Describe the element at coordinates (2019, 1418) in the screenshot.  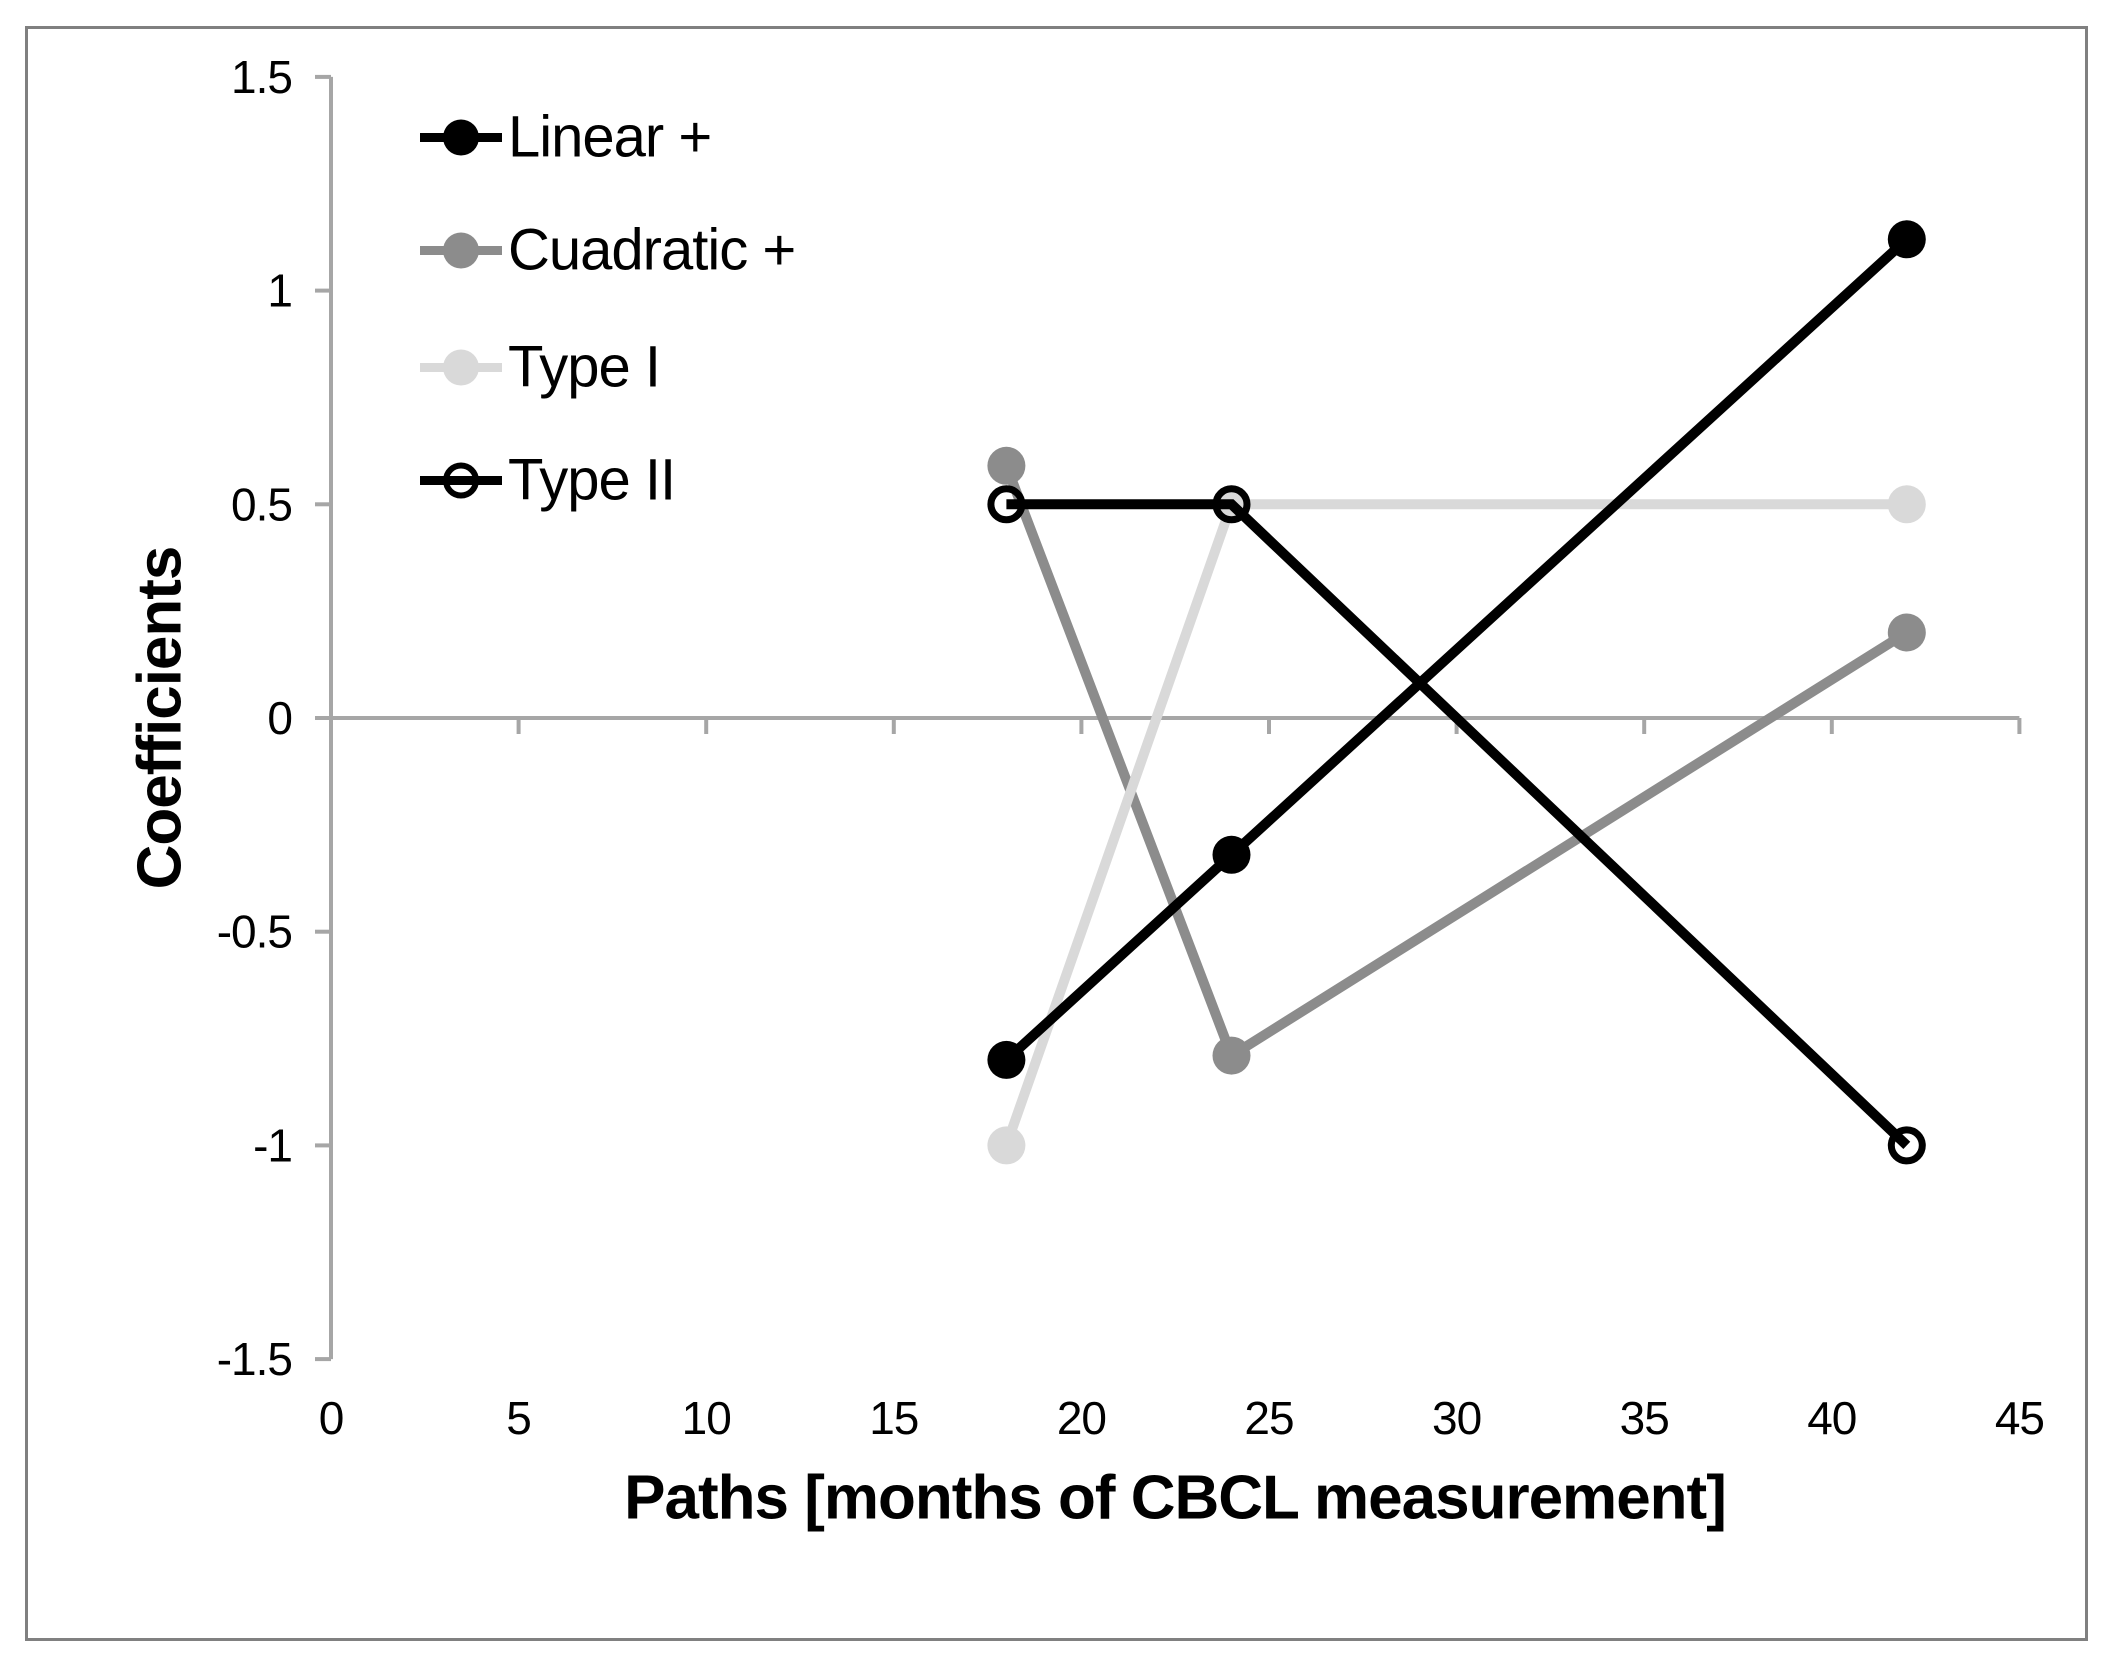
I see `x-tick-label: 45` at that location.